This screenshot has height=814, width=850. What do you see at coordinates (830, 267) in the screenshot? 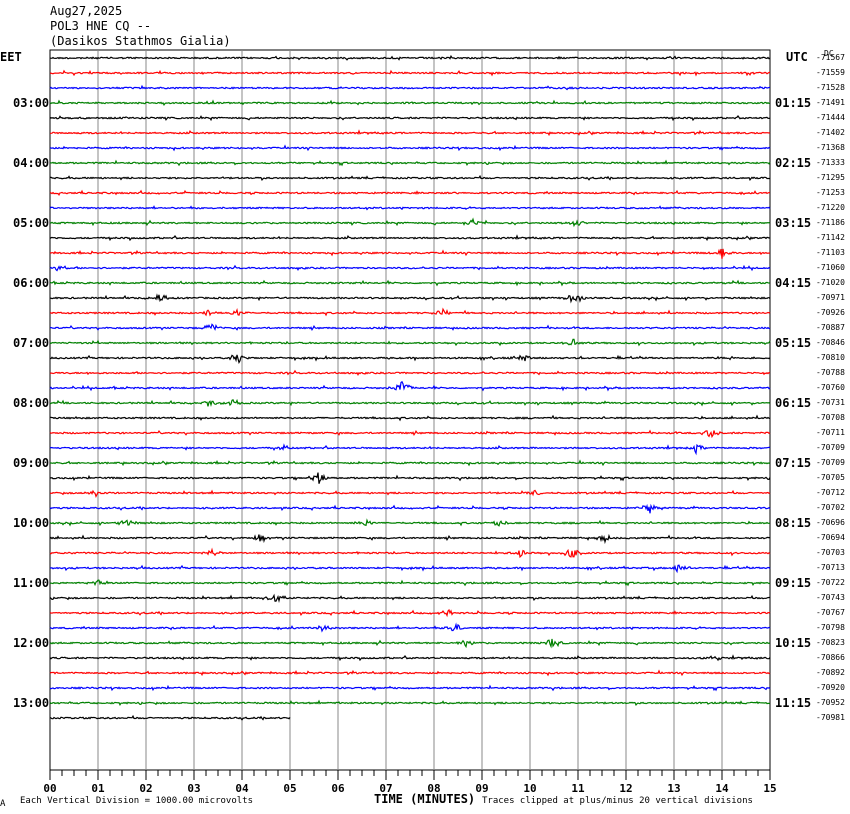
I see `dc-offset-label: -71060` at bounding box center [830, 267].